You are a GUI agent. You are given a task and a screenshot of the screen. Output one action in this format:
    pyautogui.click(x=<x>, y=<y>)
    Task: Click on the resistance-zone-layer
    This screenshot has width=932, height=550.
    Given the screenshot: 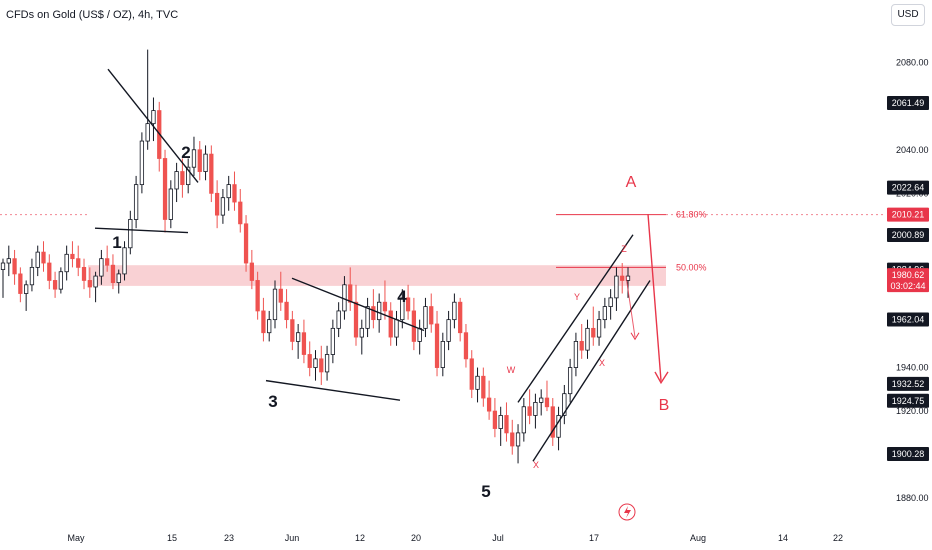 What is the action you would take?
    pyautogui.click(x=377, y=275)
    